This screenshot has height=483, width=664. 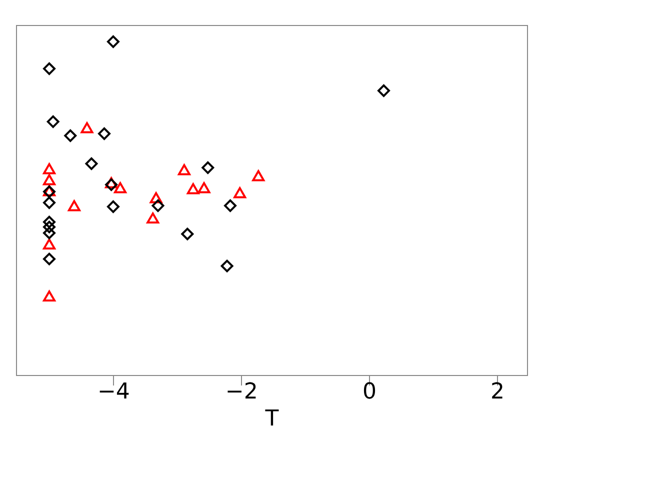 I want to click on x-tick-label: 0, so click(x=369, y=392).